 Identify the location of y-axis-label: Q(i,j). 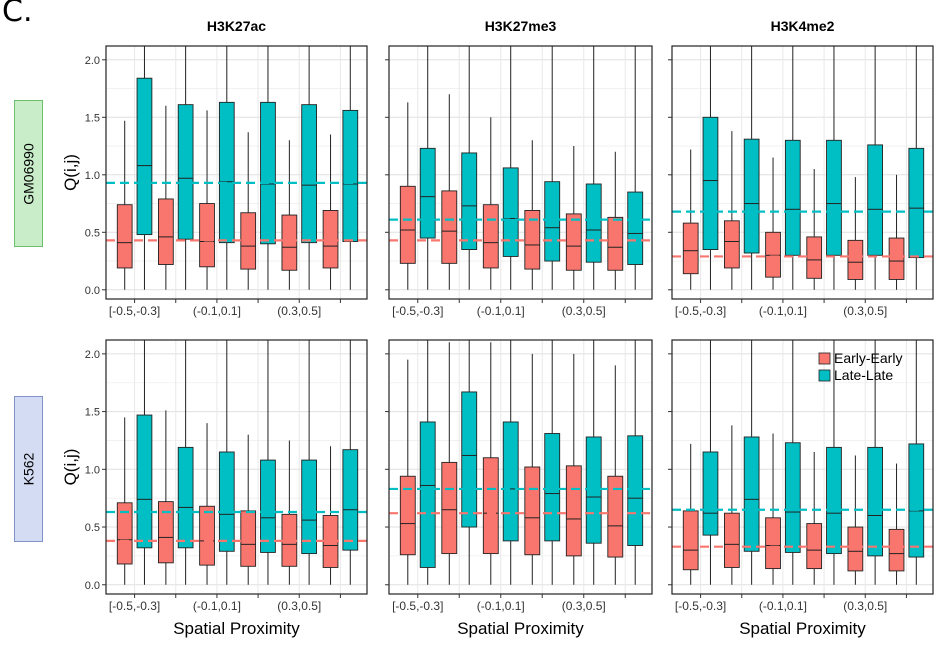
(70, 467).